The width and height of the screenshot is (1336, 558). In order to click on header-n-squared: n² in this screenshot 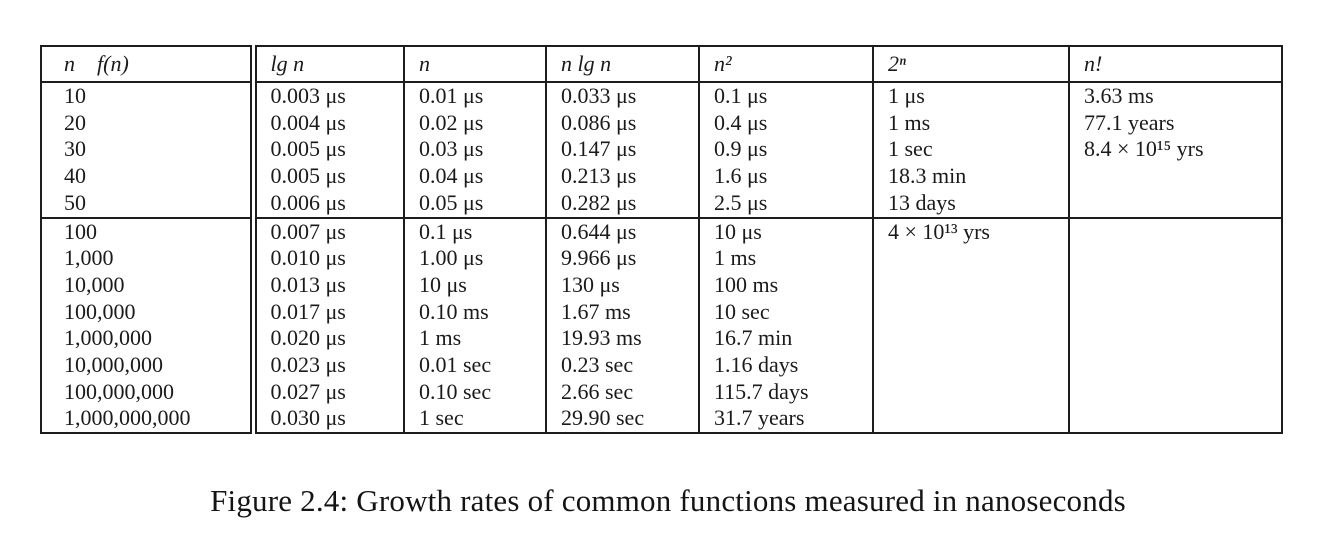, I will do `click(785, 64)`.